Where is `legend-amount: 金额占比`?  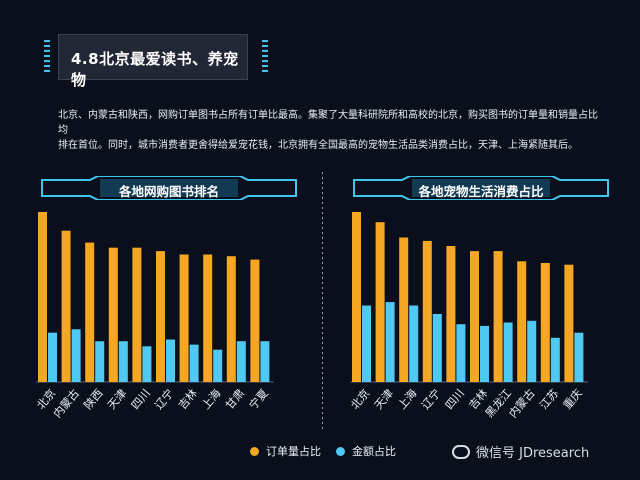 legend-amount: 金额占比 is located at coordinates (366, 451).